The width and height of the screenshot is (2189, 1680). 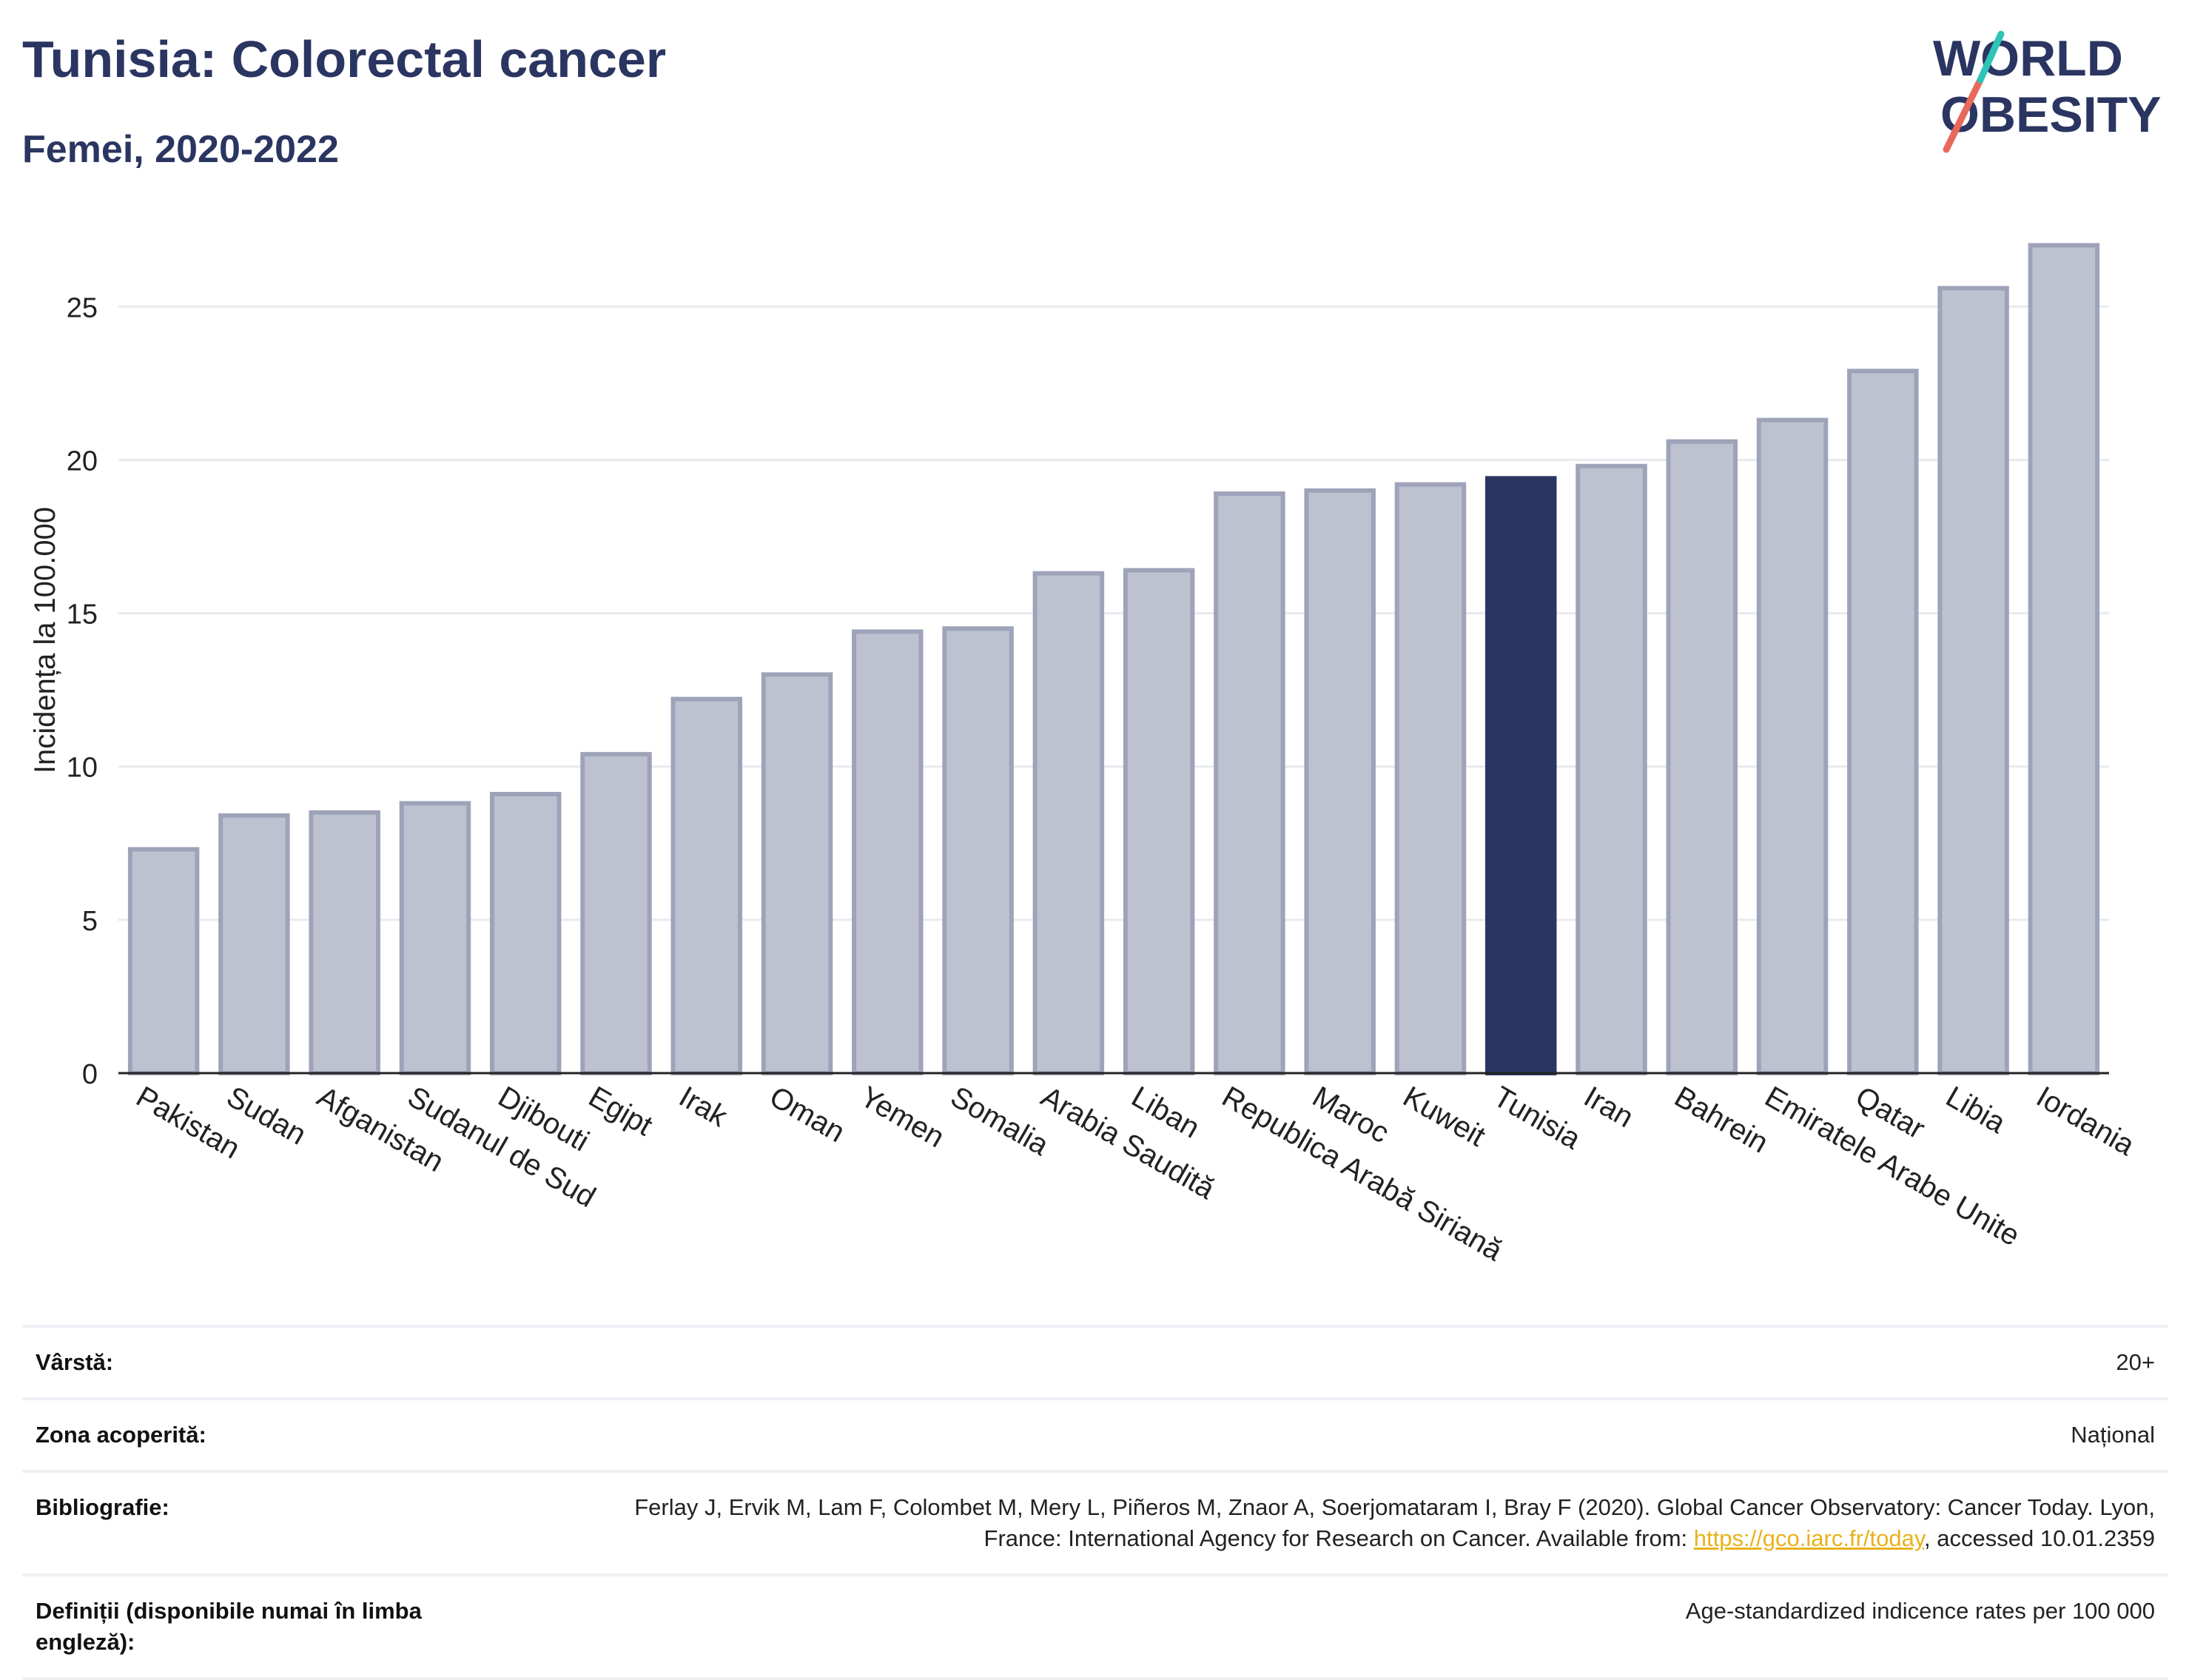 I want to click on x-tick-label: Yemen, so click(x=902, y=1118).